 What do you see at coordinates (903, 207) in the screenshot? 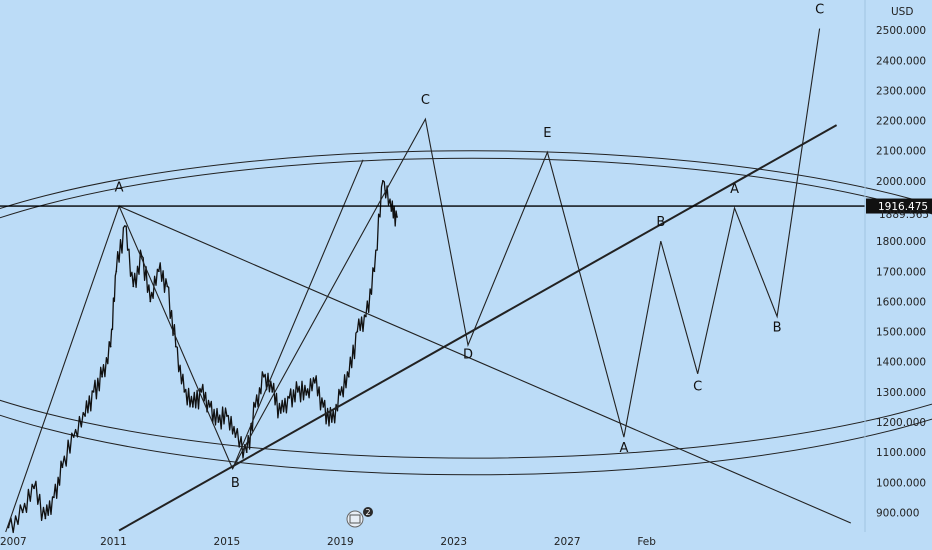
I see `current-price-value: 1916.475` at bounding box center [903, 207].